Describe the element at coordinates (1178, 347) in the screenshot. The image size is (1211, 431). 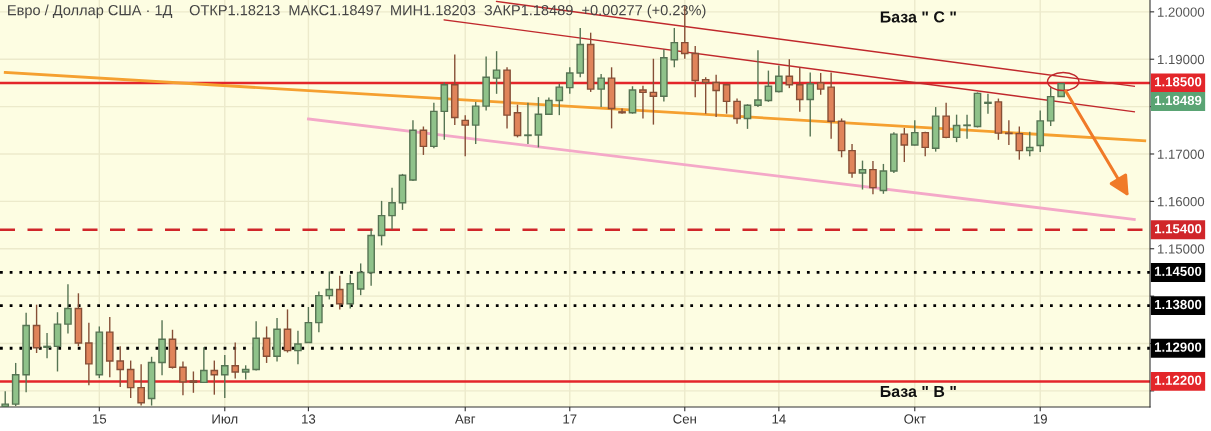
I see `ref-line-label: 1.12900` at that location.